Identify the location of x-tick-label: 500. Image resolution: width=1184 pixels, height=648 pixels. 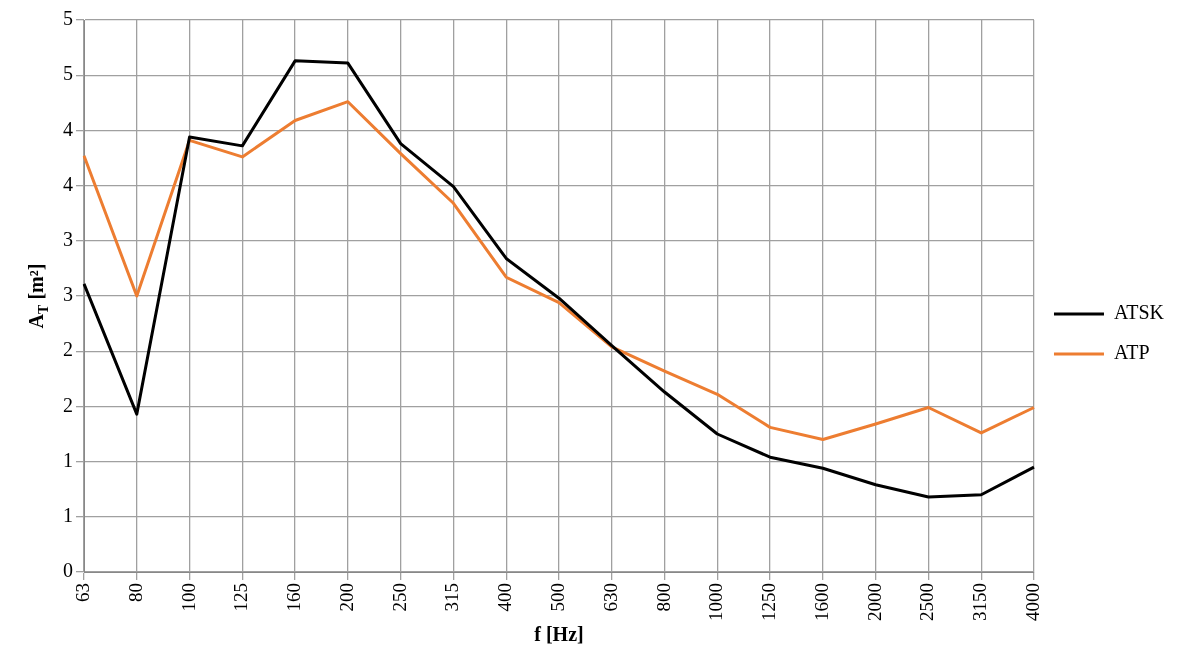
(557, 597).